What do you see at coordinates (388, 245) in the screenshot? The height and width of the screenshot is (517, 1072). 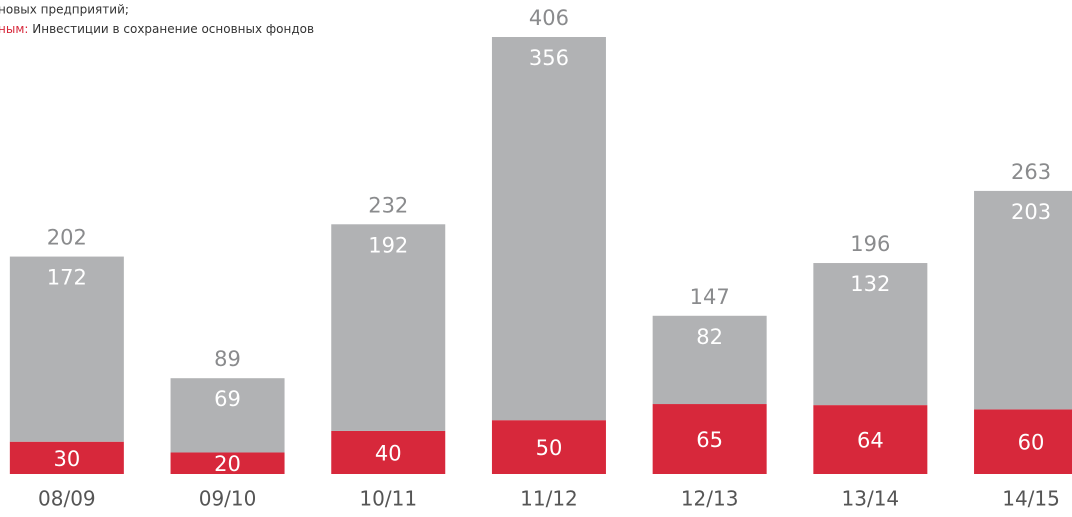 I see `value-label: 192` at bounding box center [388, 245].